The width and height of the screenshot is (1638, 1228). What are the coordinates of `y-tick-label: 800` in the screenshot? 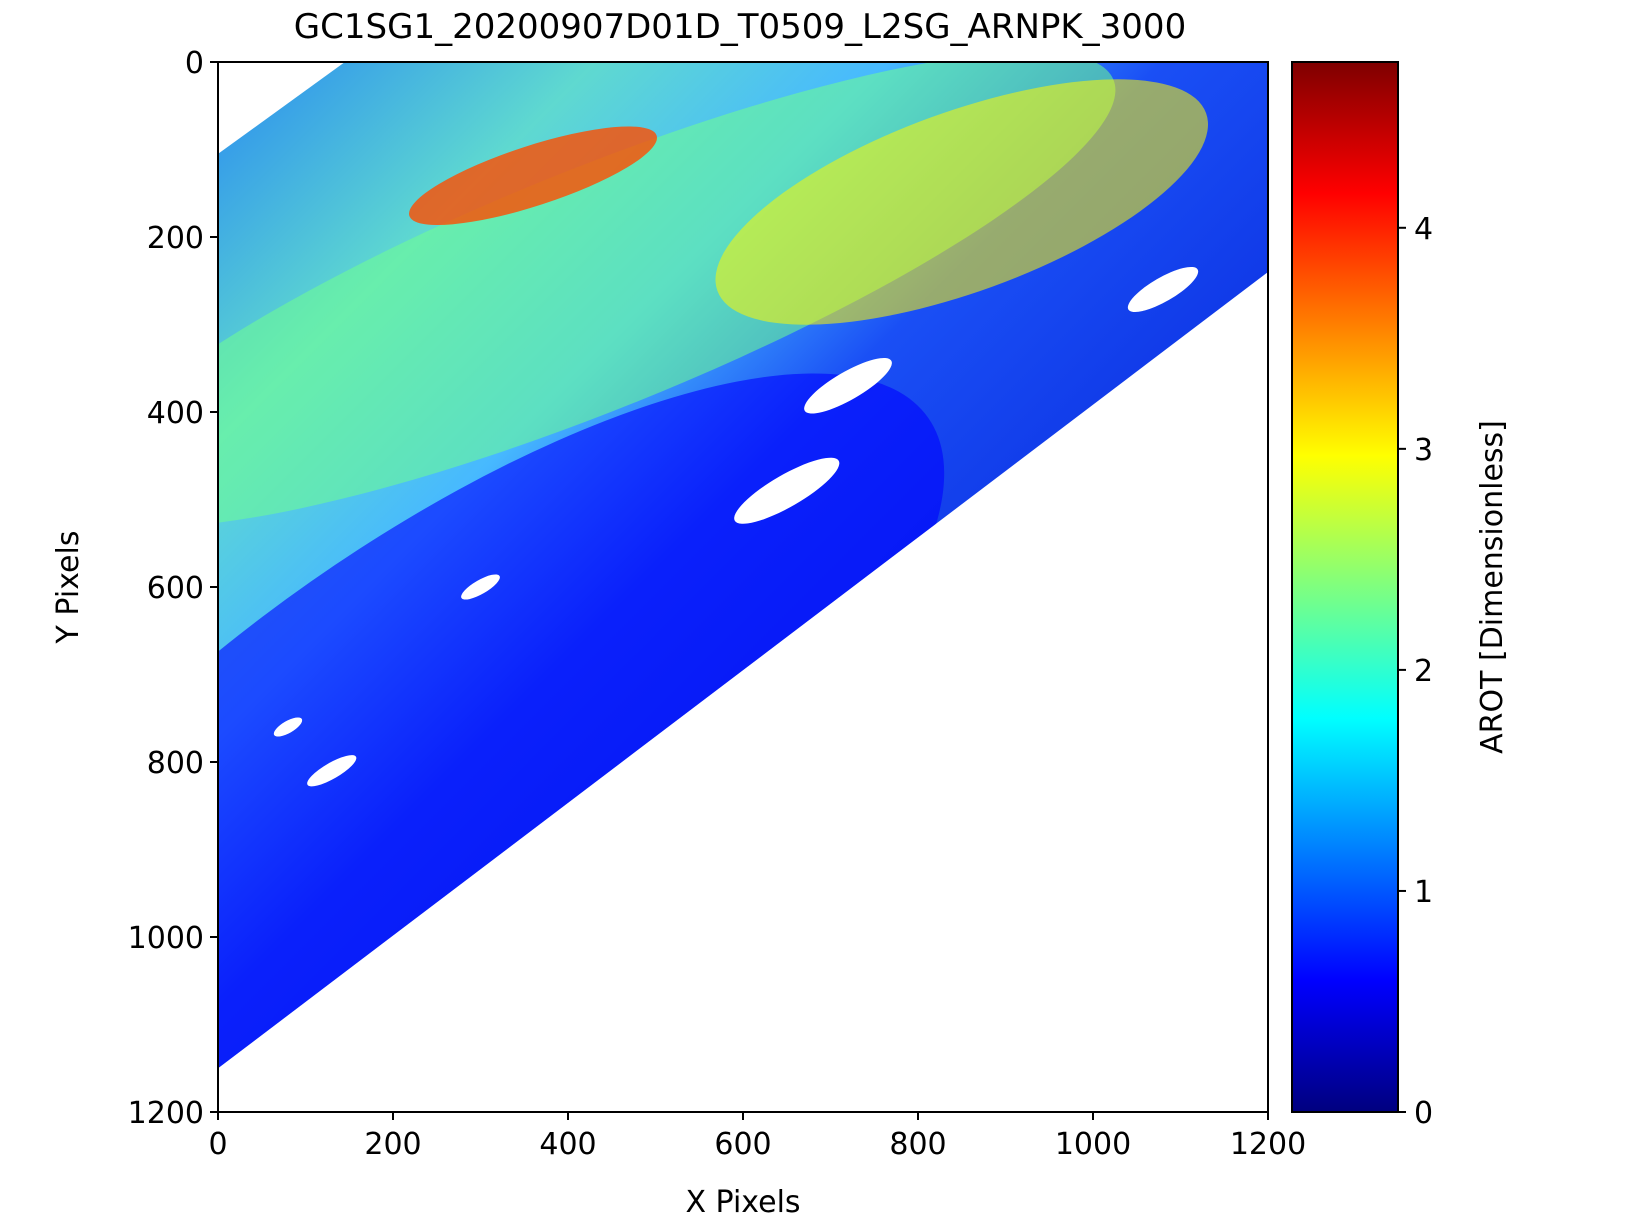 It's located at (175, 763).